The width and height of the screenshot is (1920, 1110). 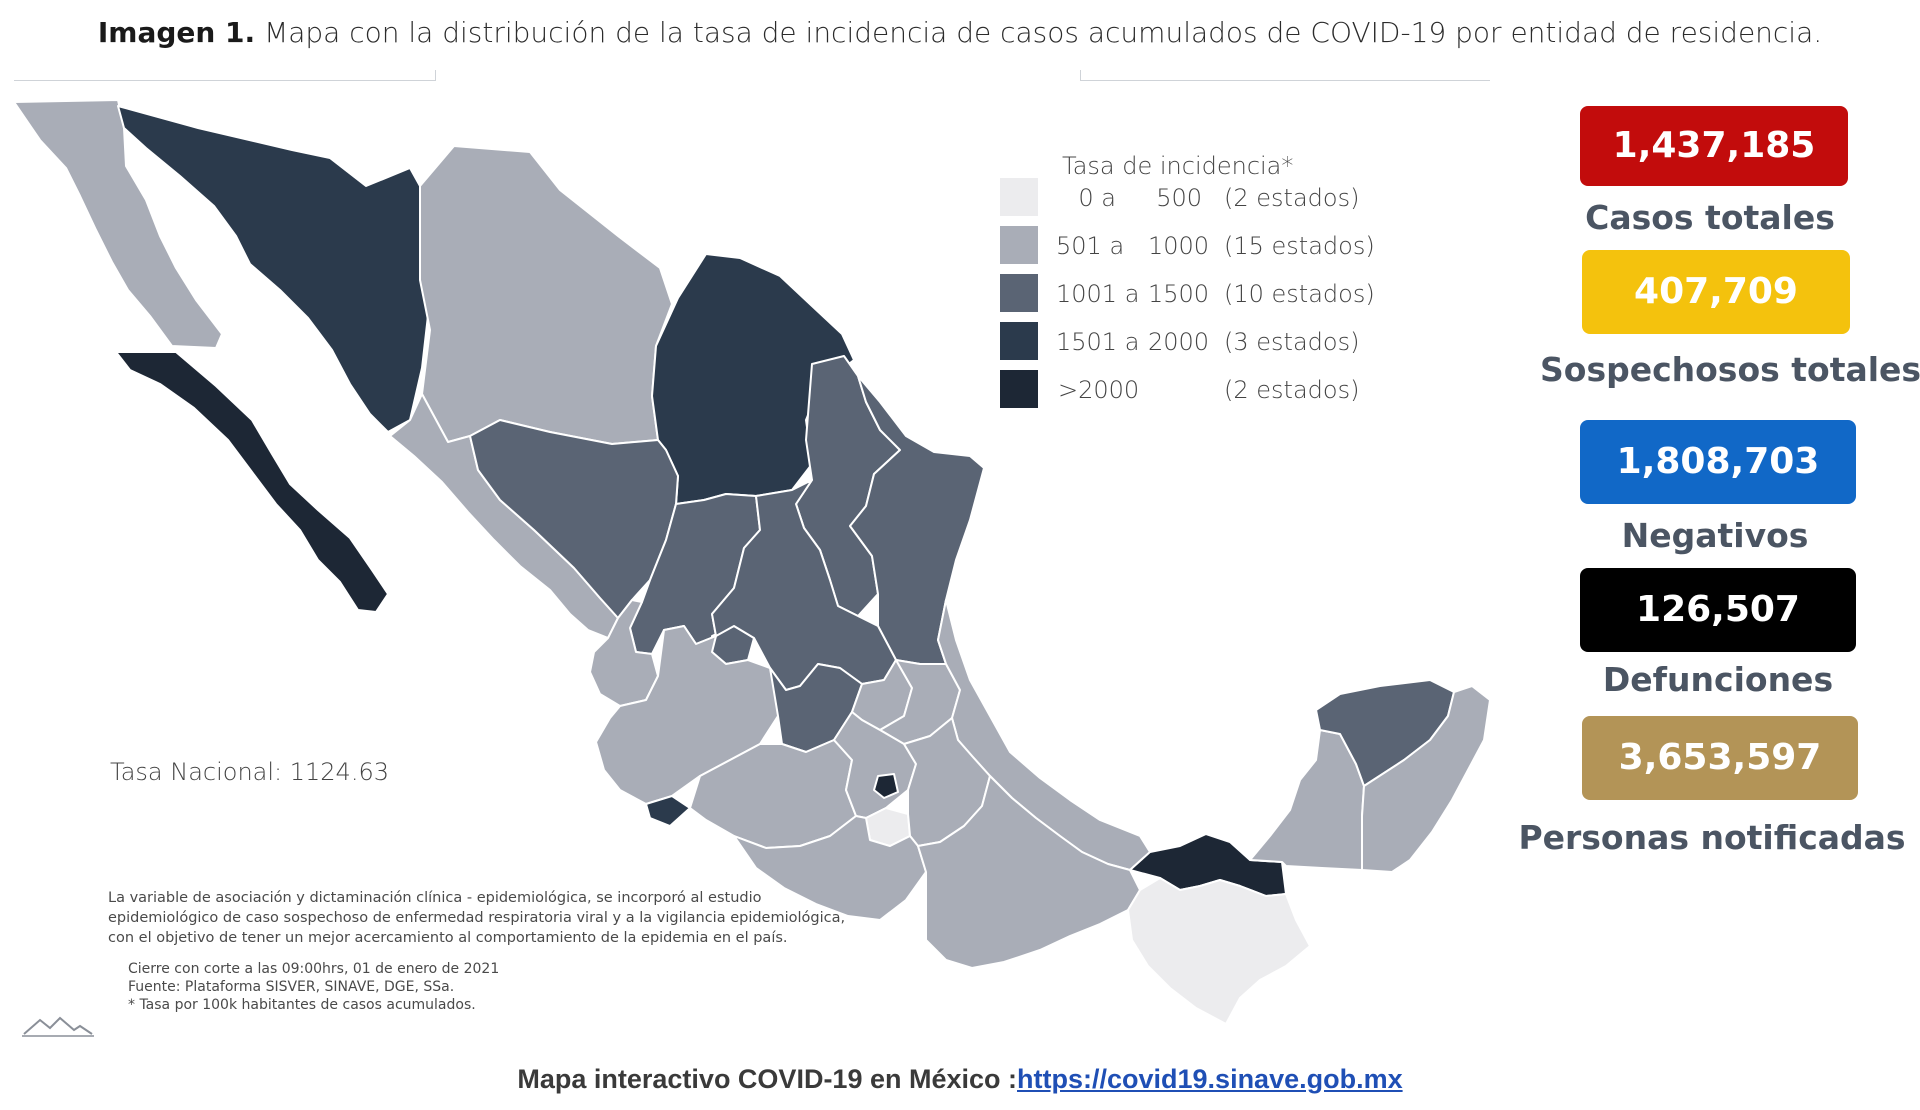 I want to click on negatives-label: Negativos, so click(x=1715, y=535).